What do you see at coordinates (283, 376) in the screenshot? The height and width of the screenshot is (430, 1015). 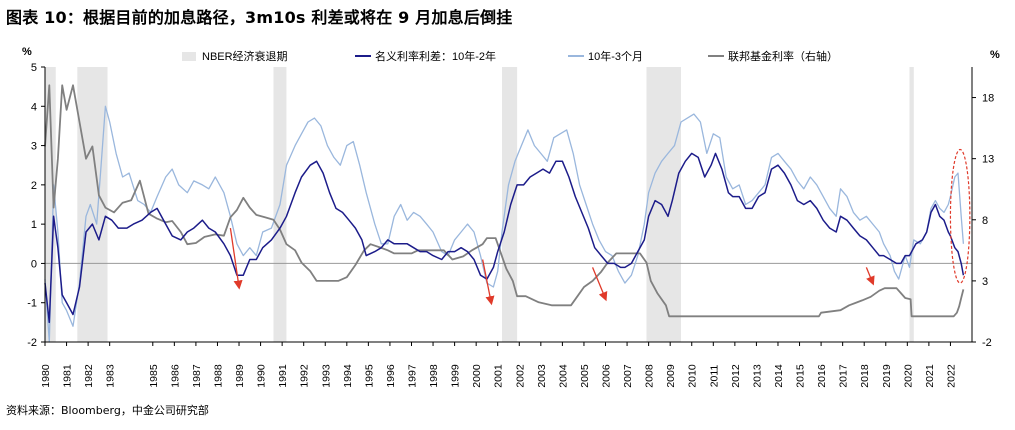 I see `x-tick-label: 1991` at bounding box center [283, 376].